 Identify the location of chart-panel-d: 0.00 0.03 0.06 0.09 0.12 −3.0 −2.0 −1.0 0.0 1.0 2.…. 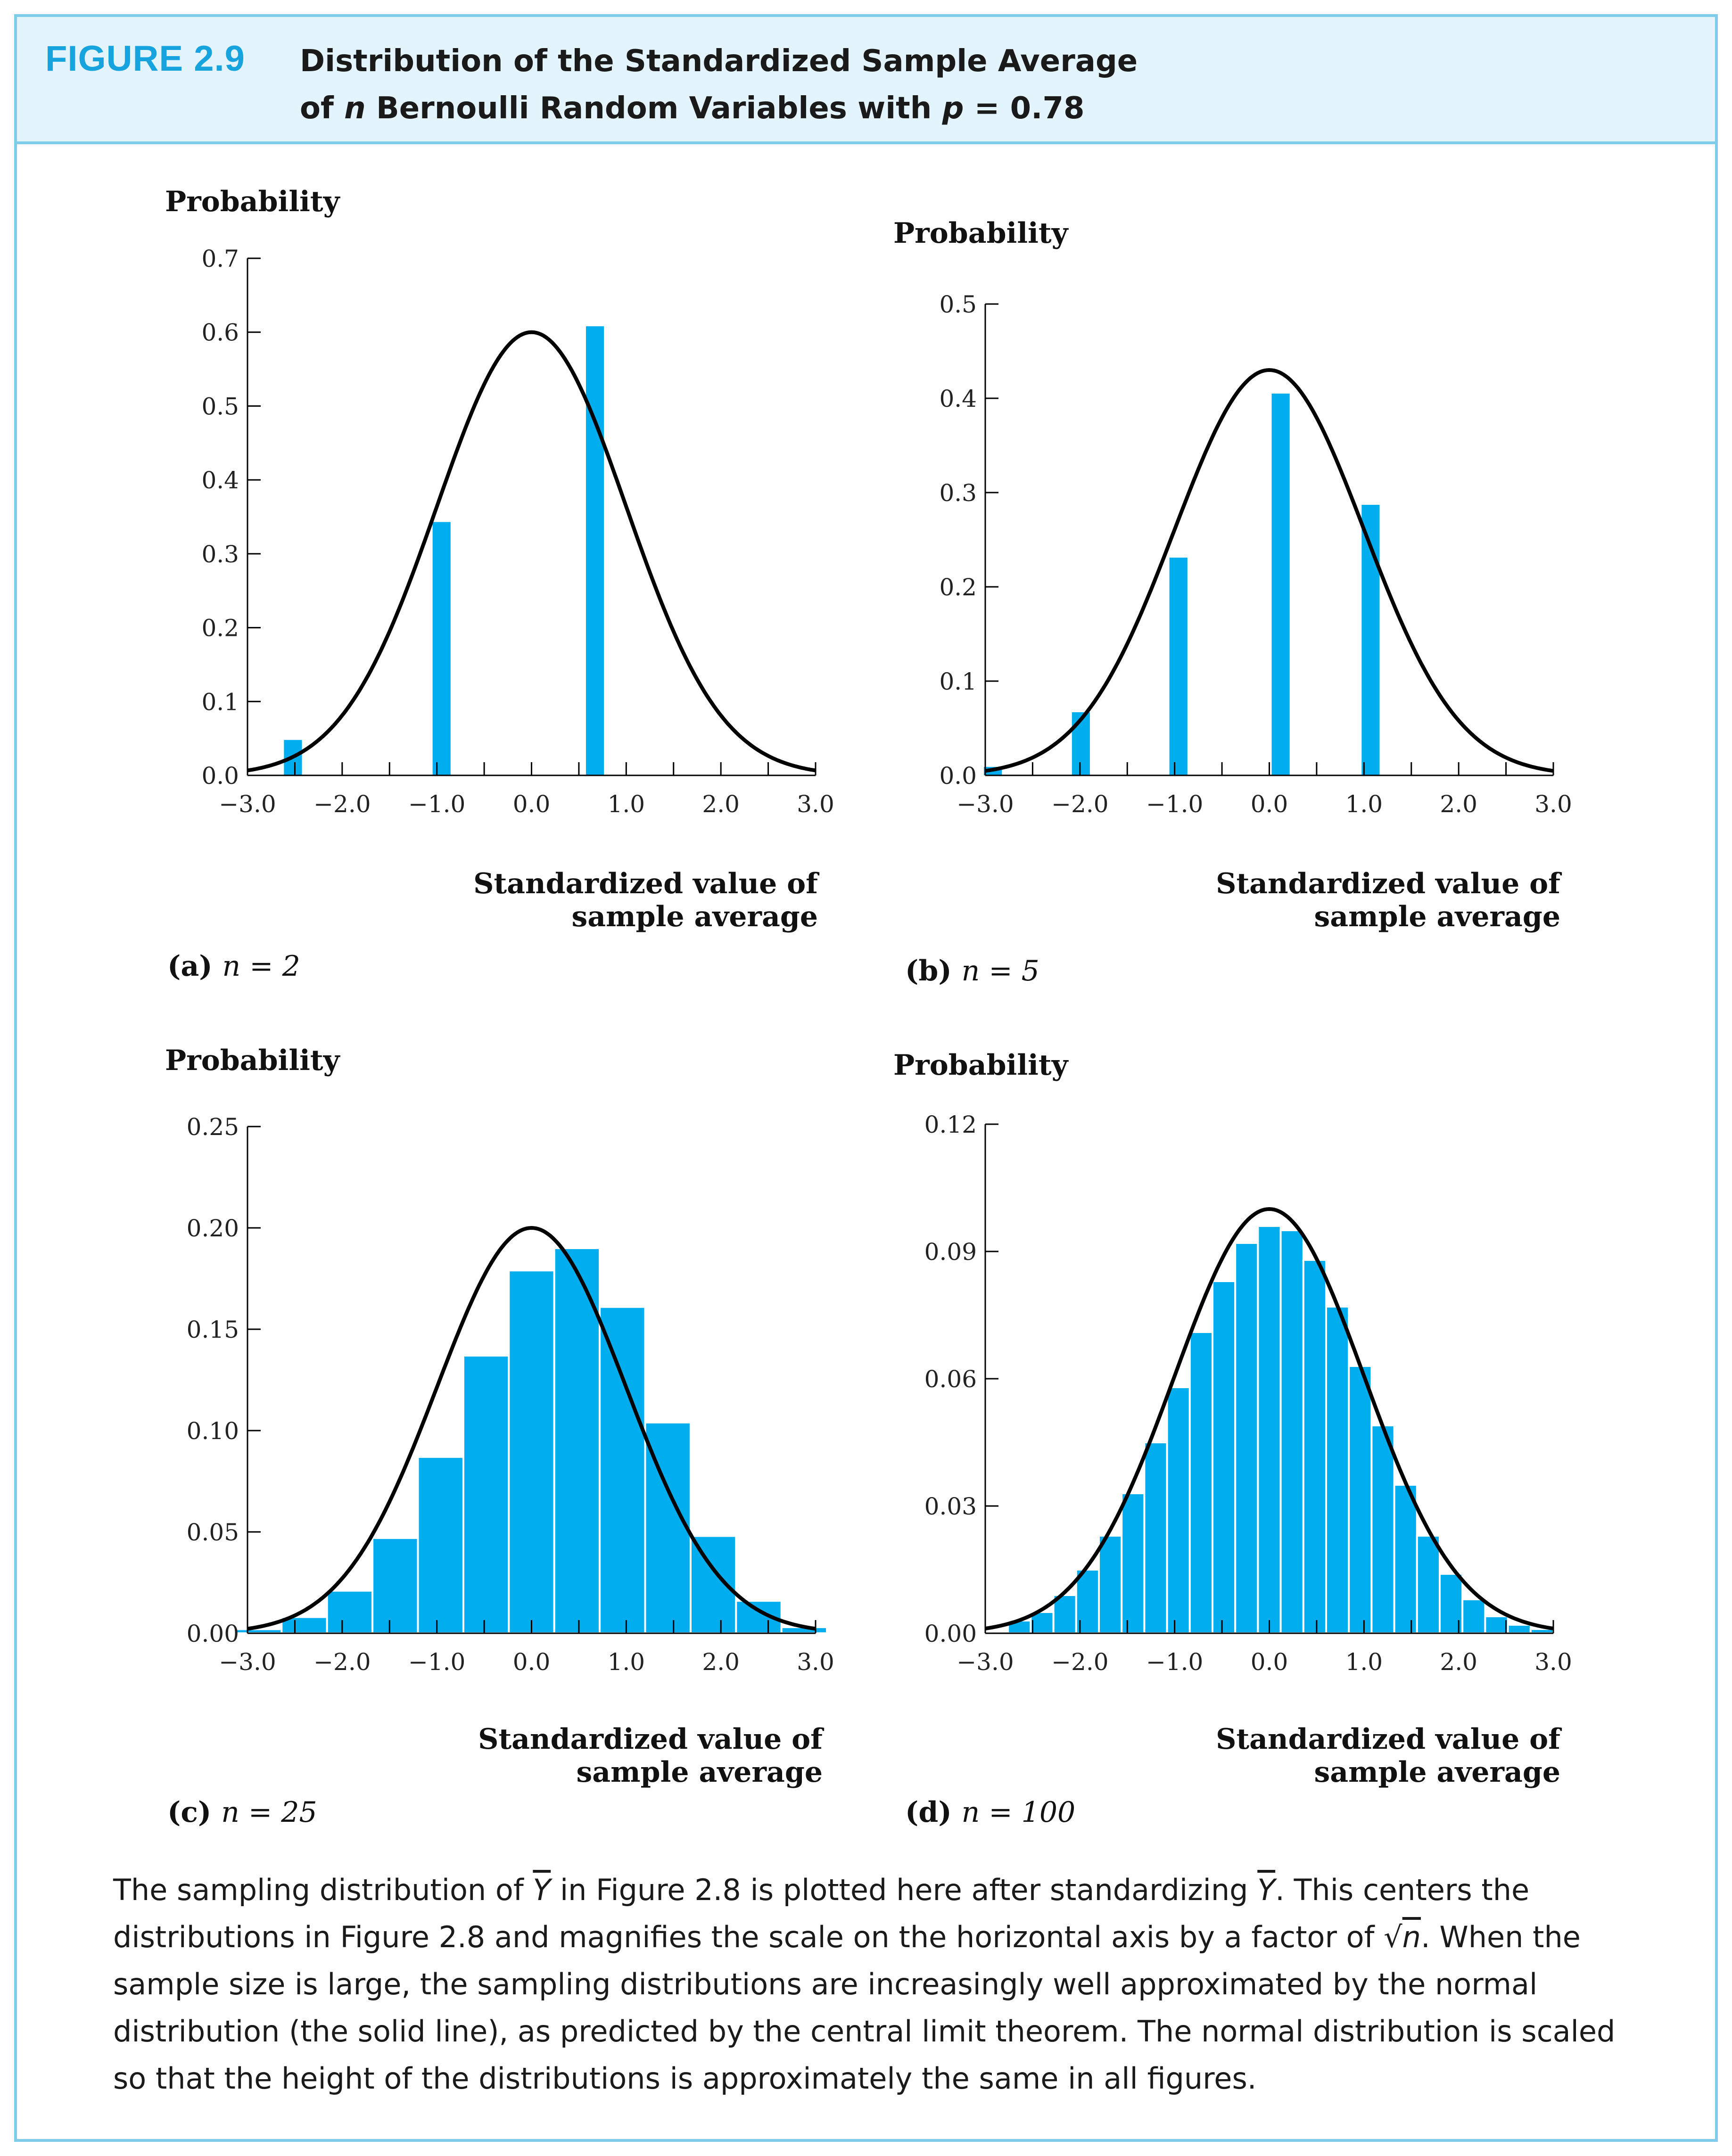
(1232, 1439).